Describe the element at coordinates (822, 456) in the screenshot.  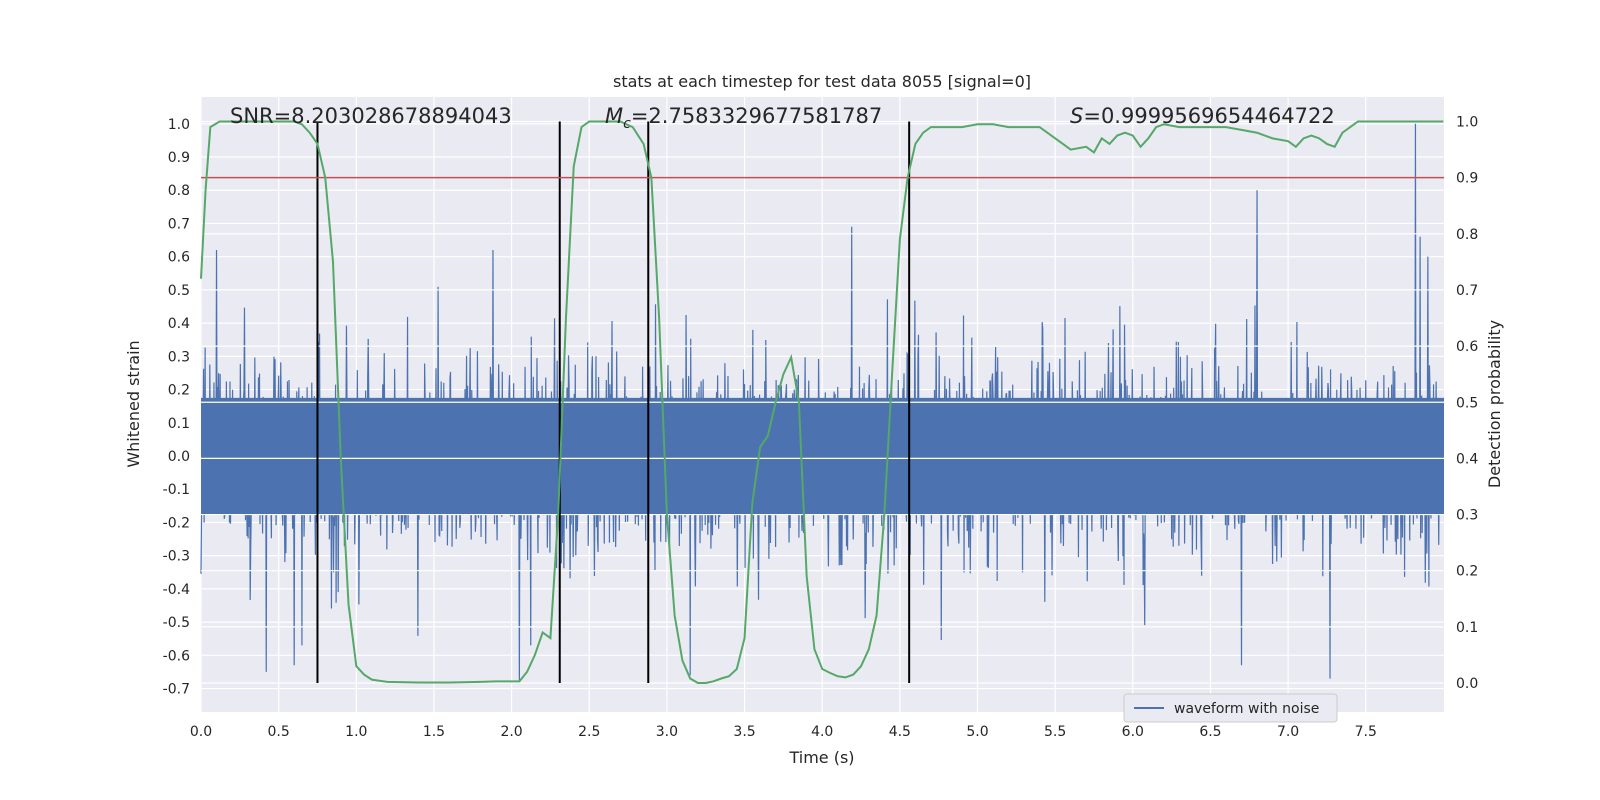
I see `waveform-core` at that location.